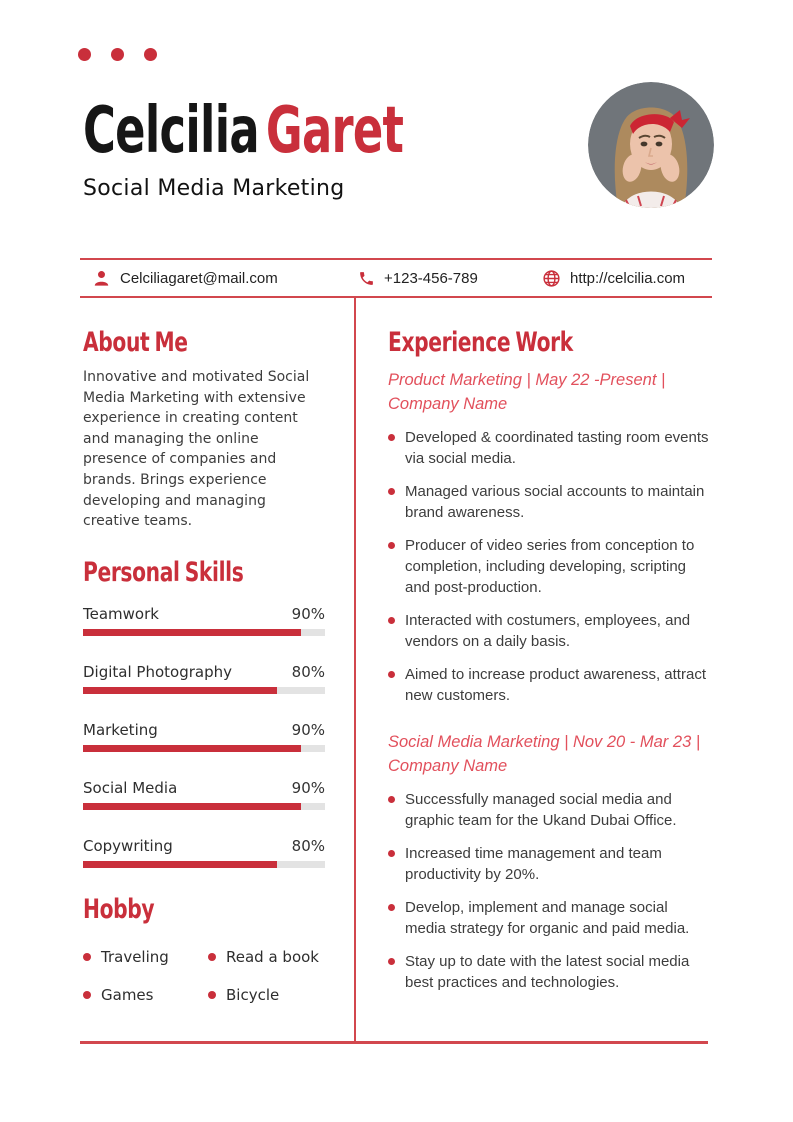 Image resolution: width=793 pixels, height=1122 pixels. I want to click on contact-email: Celciliagaret@mail.com, so click(185, 278).